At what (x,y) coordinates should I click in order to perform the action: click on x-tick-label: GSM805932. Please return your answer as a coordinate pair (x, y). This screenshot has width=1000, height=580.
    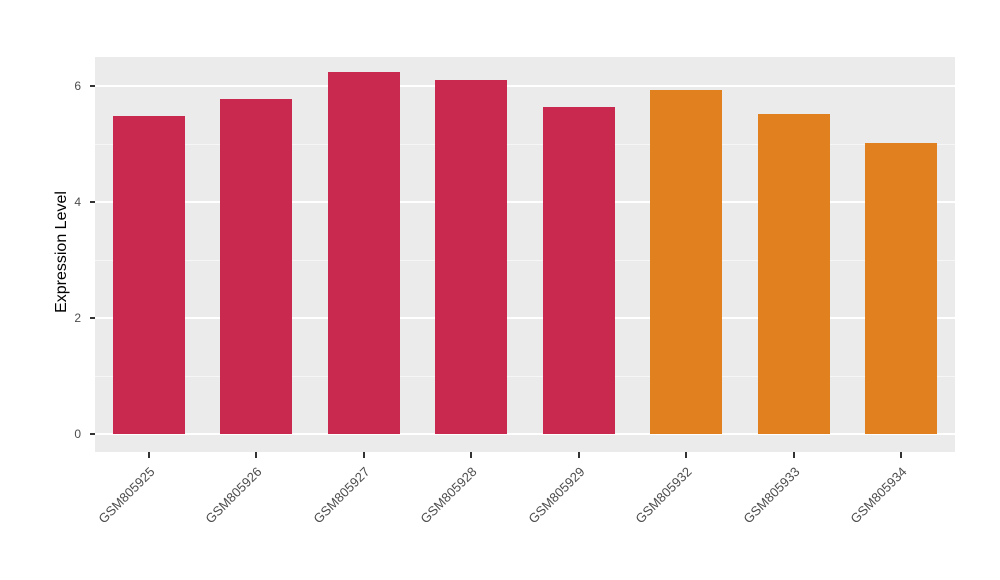
    Looking at the image, I should click on (663, 495).